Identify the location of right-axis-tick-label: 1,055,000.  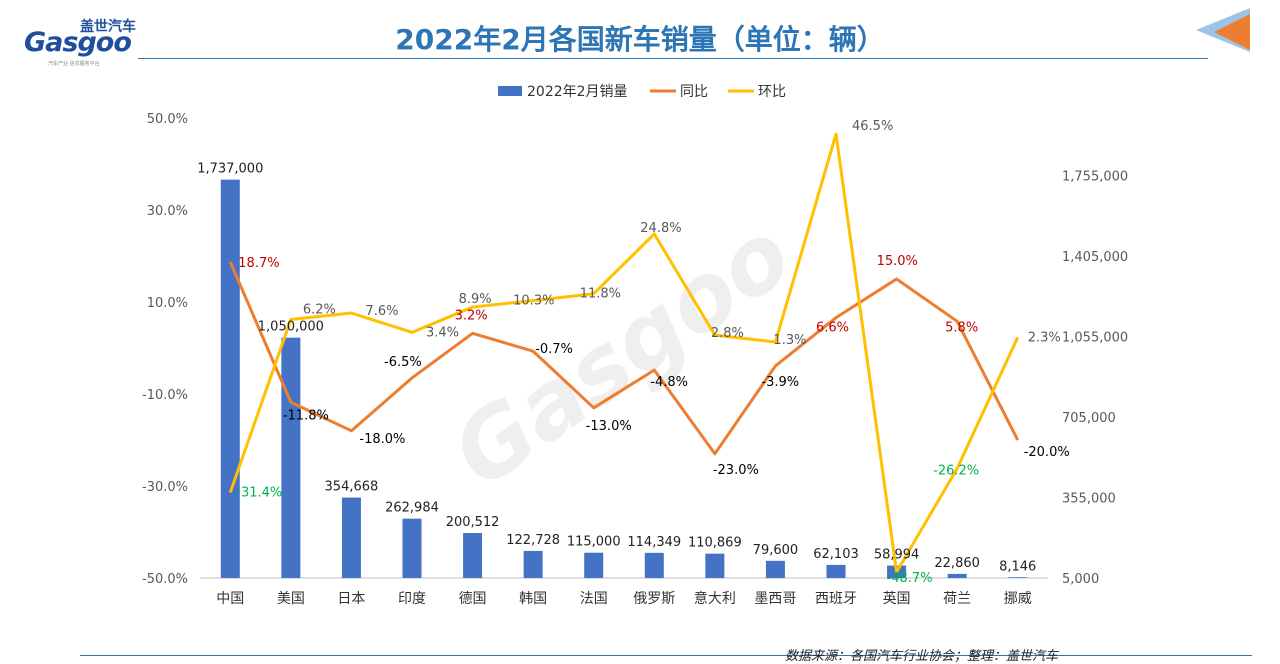
(1095, 338).